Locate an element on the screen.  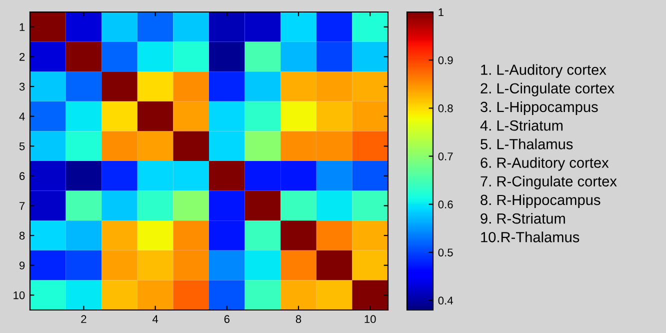
color-bar-label: 0.7 is located at coordinates (445, 156).